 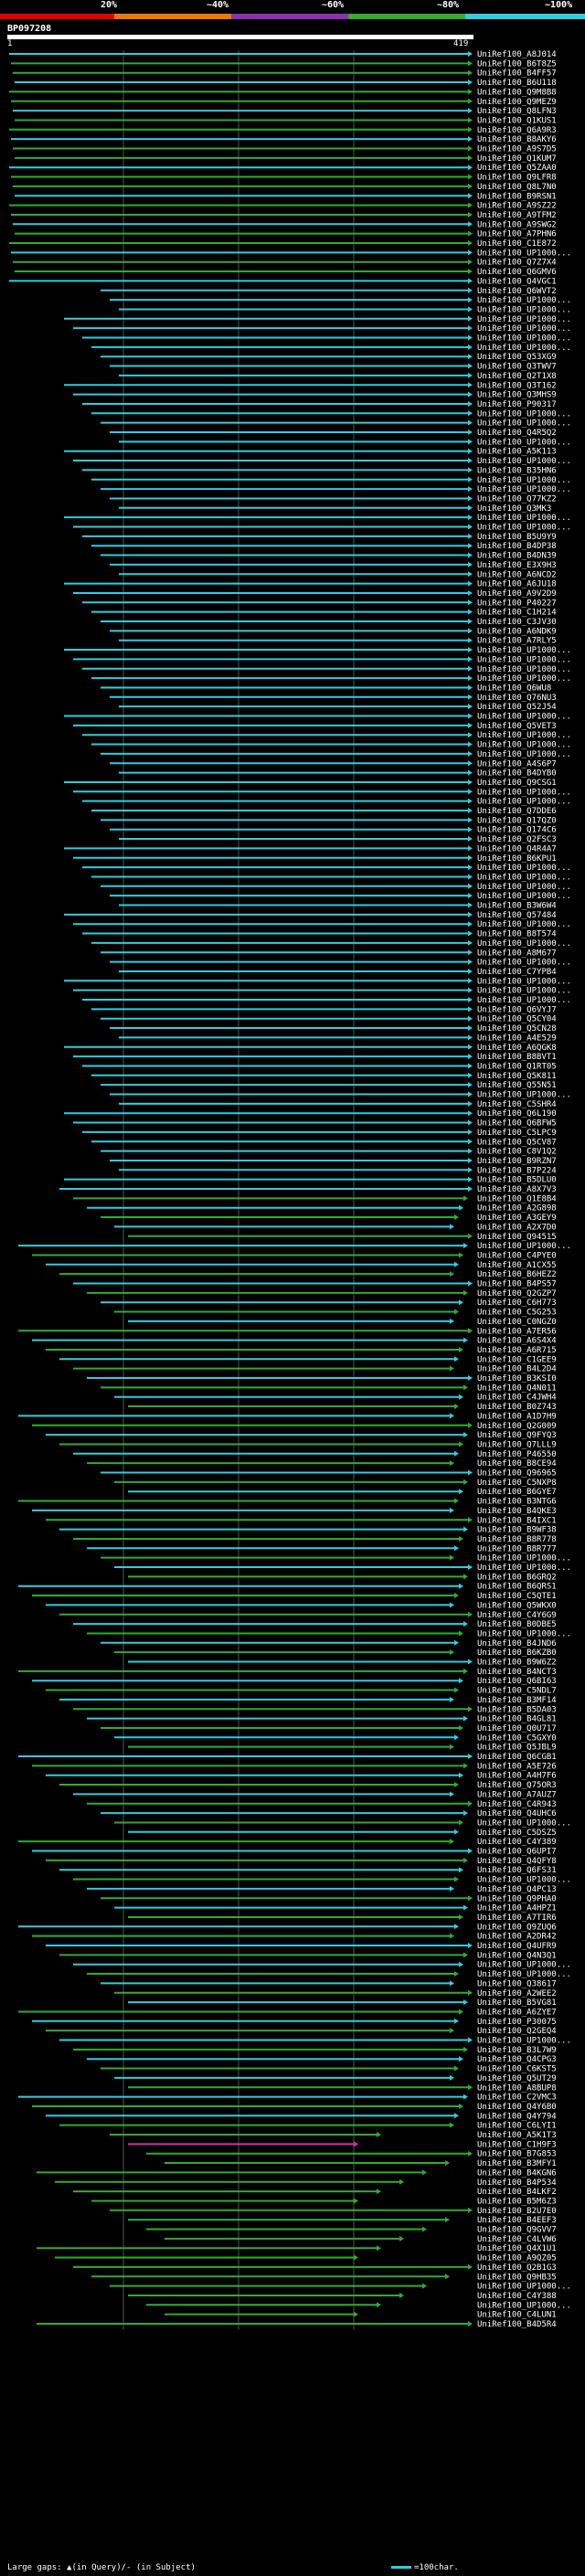 What do you see at coordinates (517, 1284) in the screenshot?
I see `hit-label: UniRef100_B4PS57` at bounding box center [517, 1284].